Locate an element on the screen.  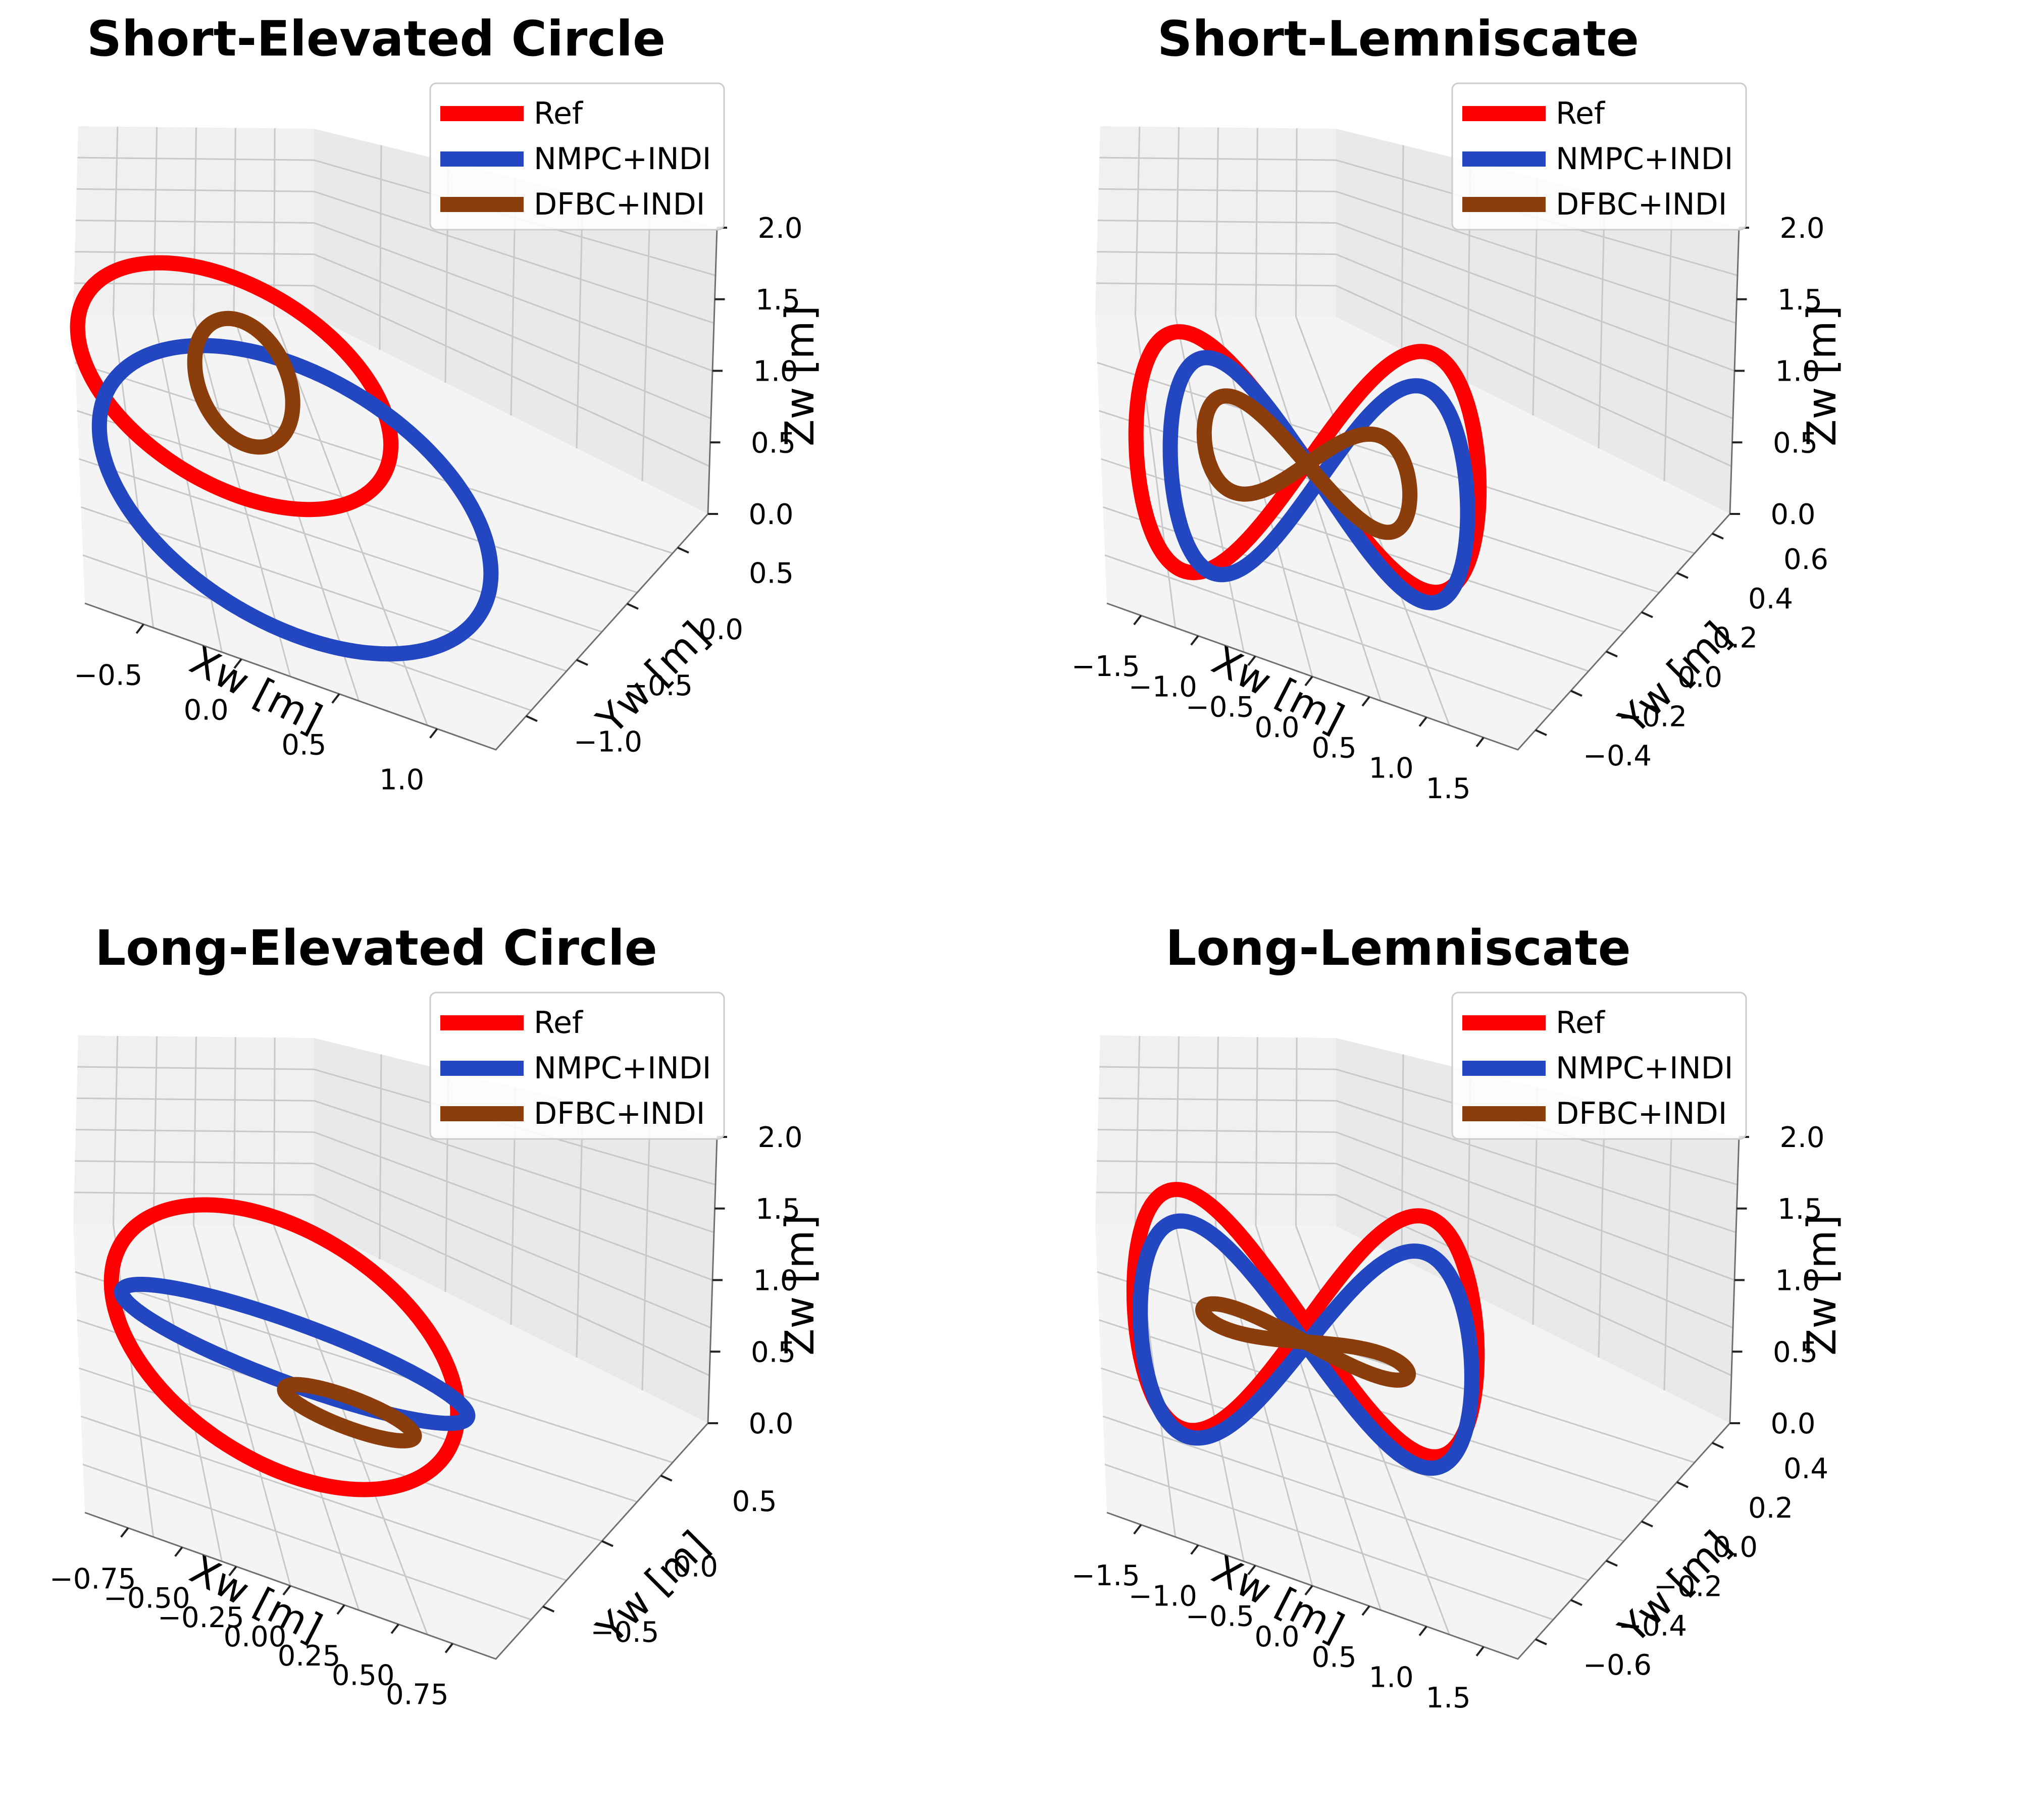
y-axis-label: Yw [m] is located at coordinates (653, 678).